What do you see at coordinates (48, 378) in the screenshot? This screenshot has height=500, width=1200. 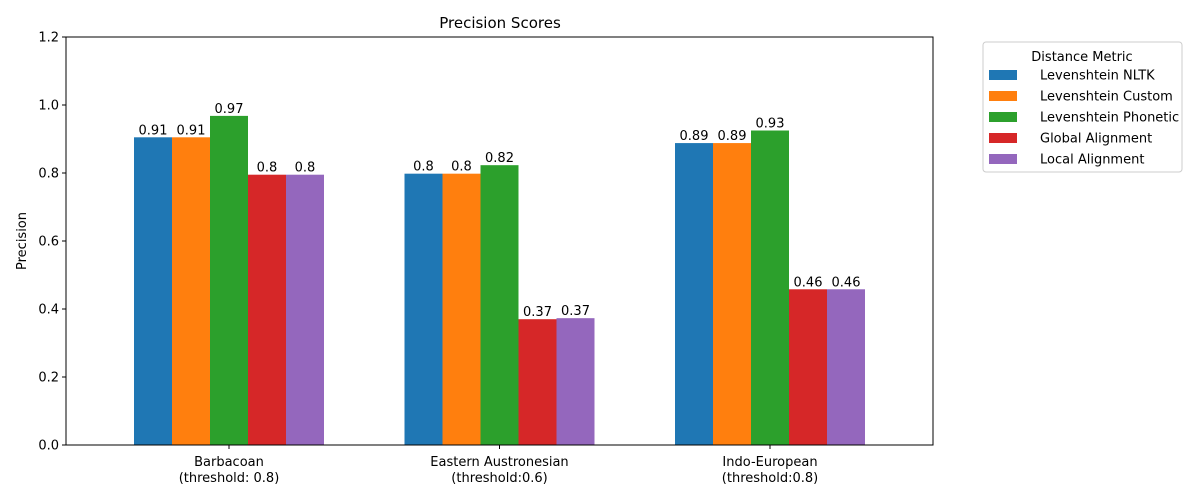 I see `y-tick-label: 0.2` at bounding box center [48, 378].